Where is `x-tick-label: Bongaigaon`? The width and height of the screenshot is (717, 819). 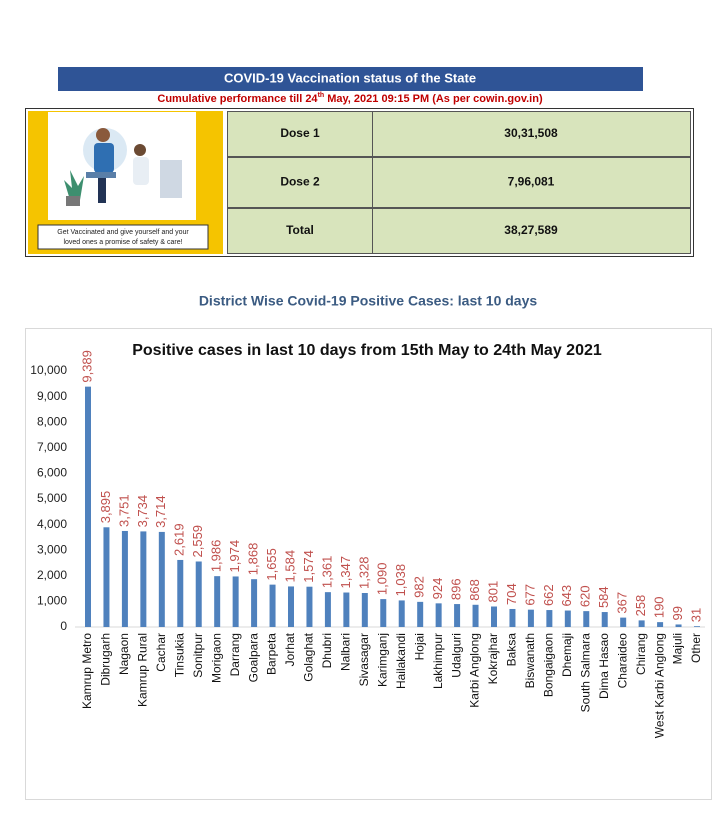 x-tick-label: Bongaigaon is located at coordinates (549, 665).